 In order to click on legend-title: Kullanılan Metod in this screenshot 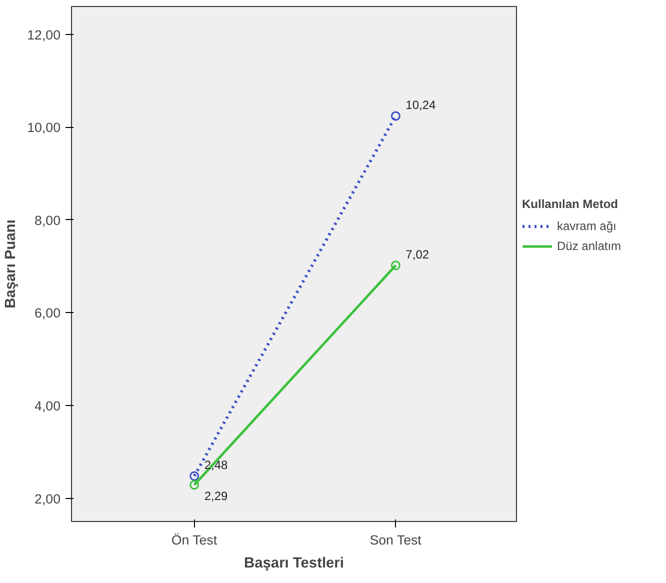, I will do `click(570, 204)`.